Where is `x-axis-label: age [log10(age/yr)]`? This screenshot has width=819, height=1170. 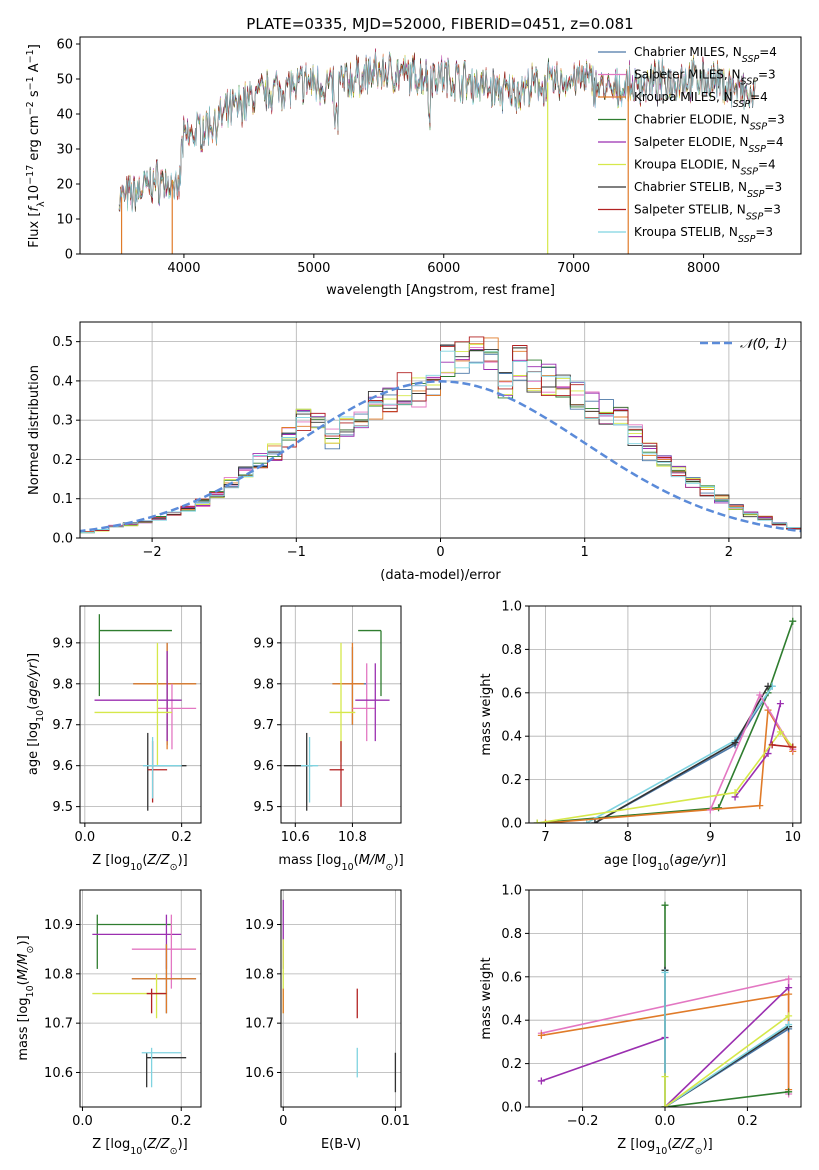
x-axis-label: age [log10(age/yr)] is located at coordinates (665, 863).